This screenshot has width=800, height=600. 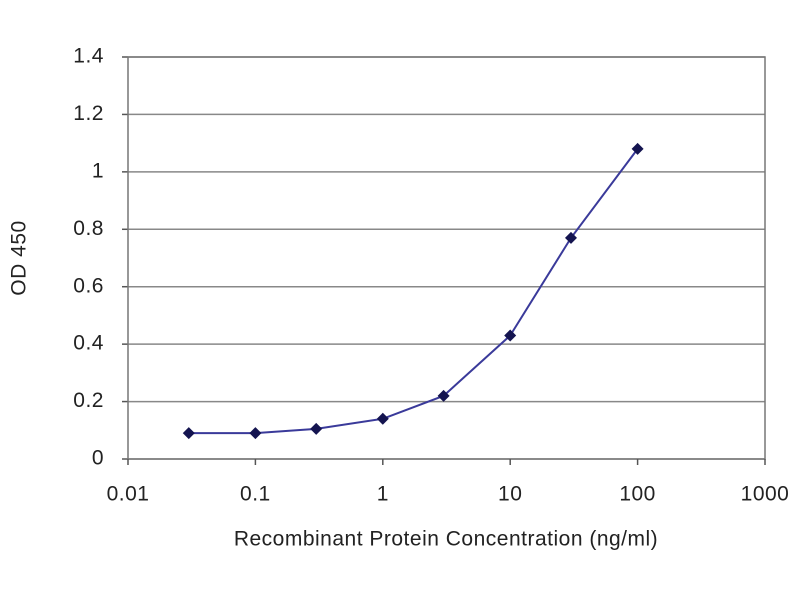 I want to click on x-tick-label: 10, so click(x=510, y=494).